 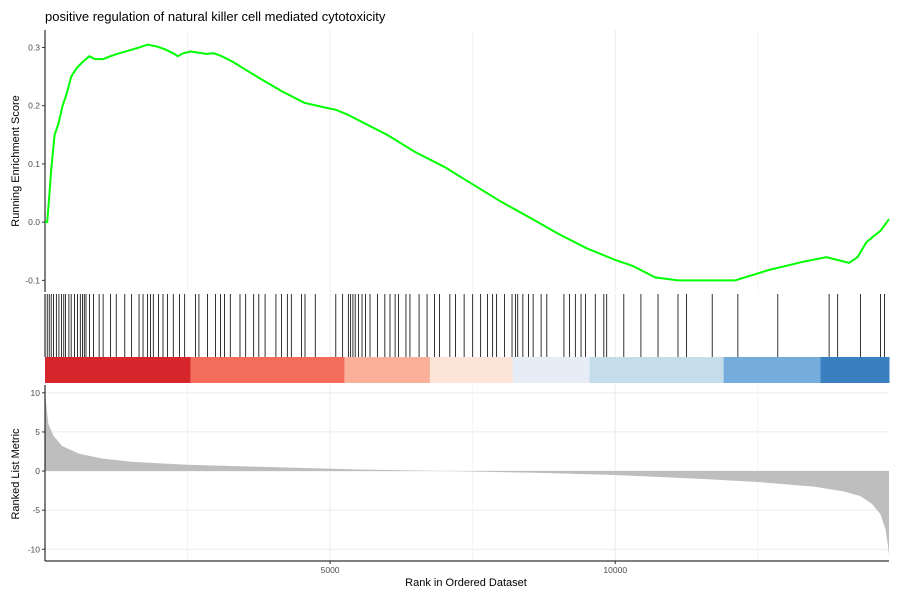 I want to click on ranked-metric-y-axis-title: Ranked List Metric, so click(x=16, y=474).